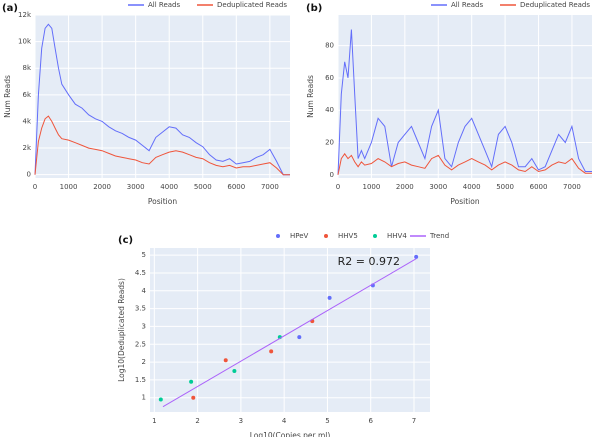 This screenshot has width=600, height=437. I want to click on y-tick-label: 60, so click(329, 78).